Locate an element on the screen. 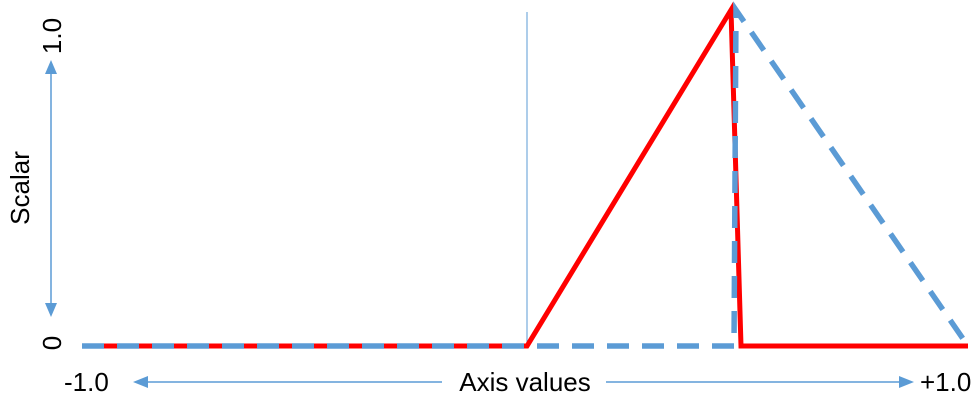 This screenshot has height=396, width=974. y-bottom-label: 0 is located at coordinates (52, 343).